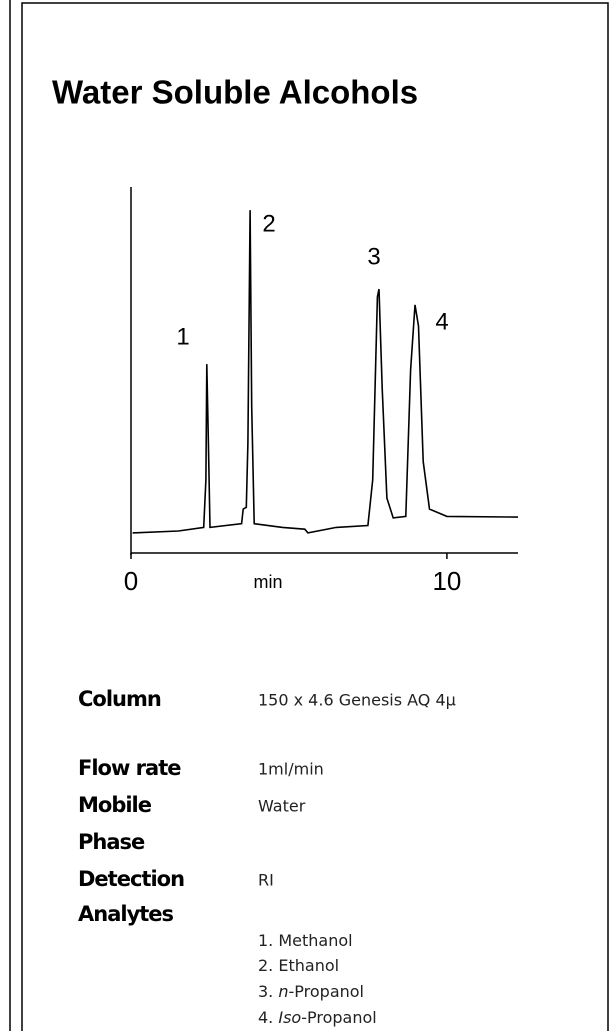 Image resolution: width=612 pixels, height=1031 pixels. Describe the element at coordinates (129, 768) in the screenshot. I see `condition-label: Flow rate` at that location.